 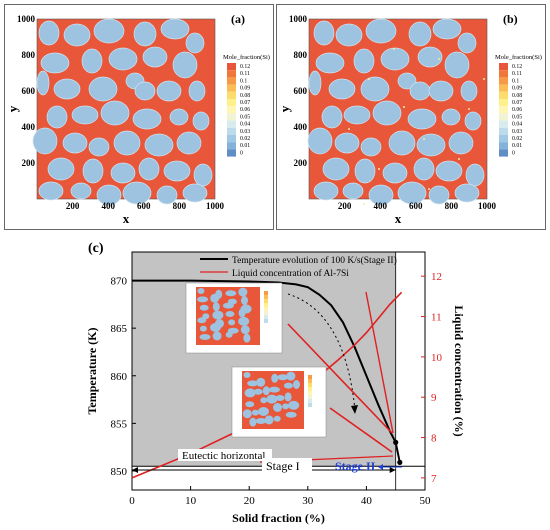 I want to click on pointer-arrow-lower, so click(x=361, y=430).